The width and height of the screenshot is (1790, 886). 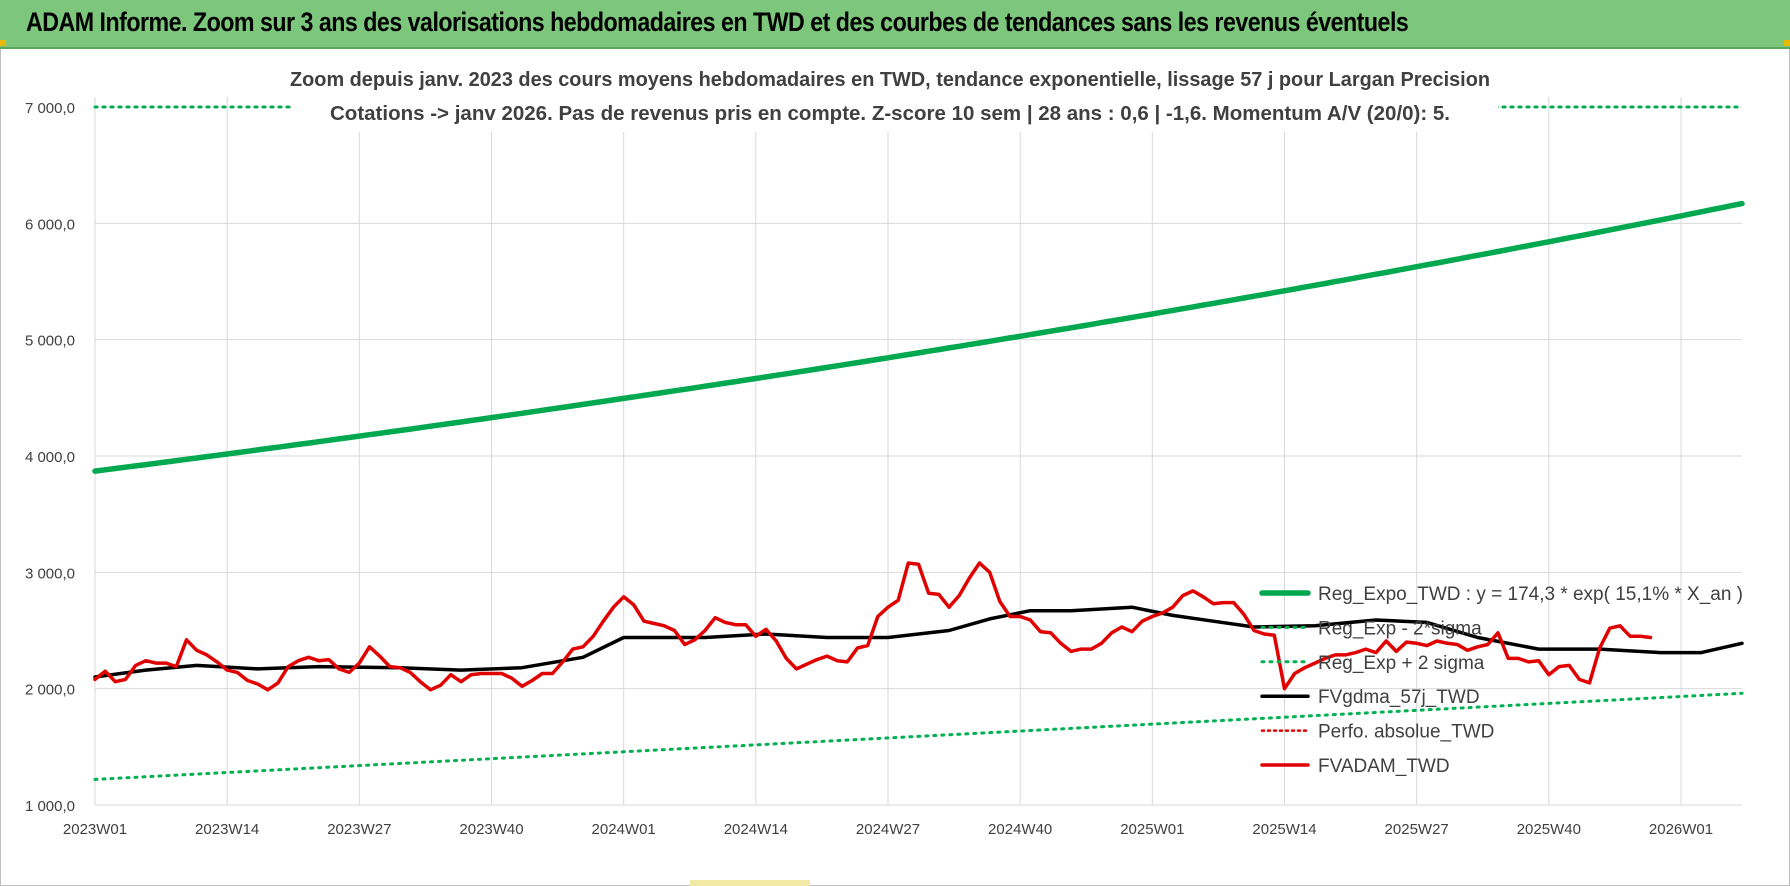 I want to click on legend-label-reg-minus: Reg_Exp - 2*sigma, so click(x=1400, y=628).